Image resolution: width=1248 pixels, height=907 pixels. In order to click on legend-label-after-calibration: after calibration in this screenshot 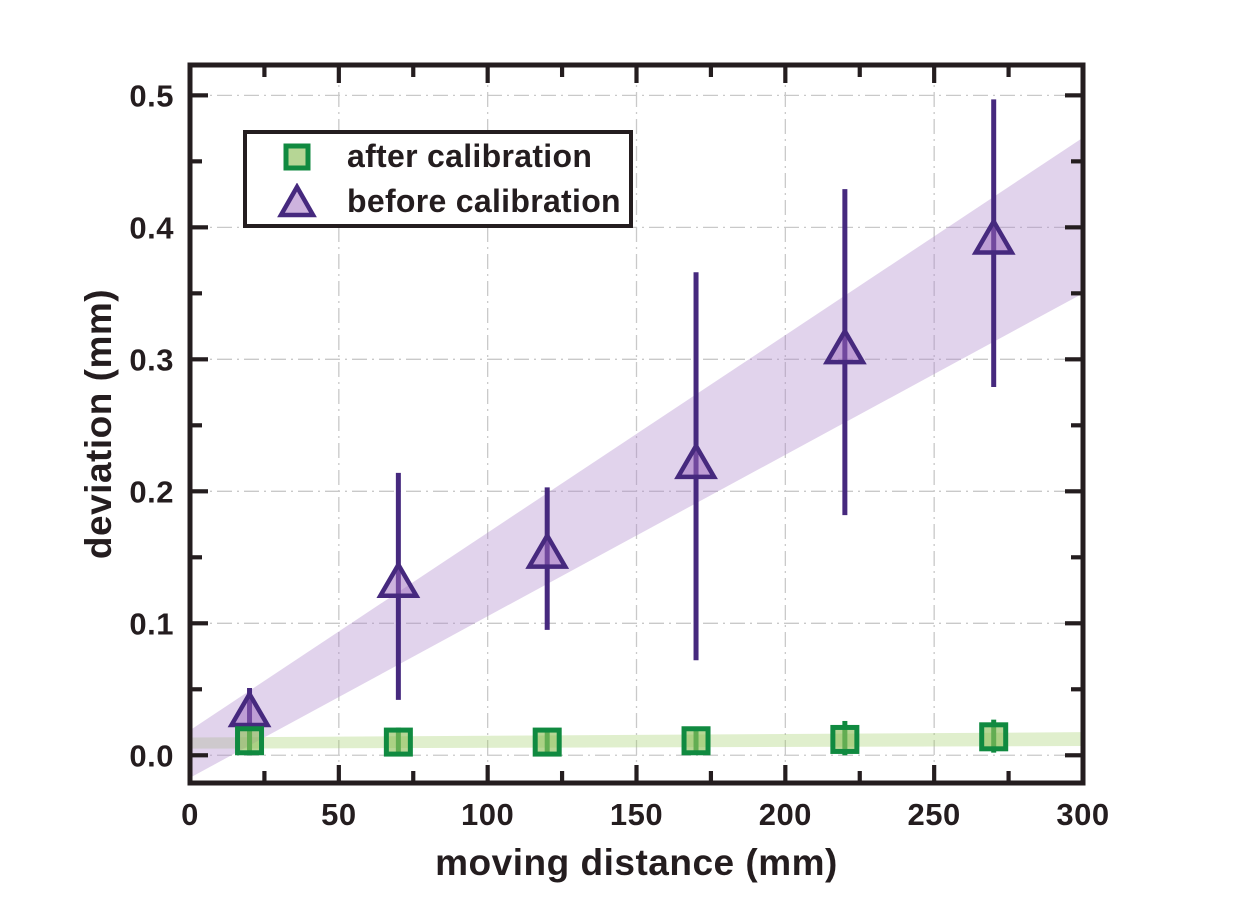, I will do `click(470, 156)`.